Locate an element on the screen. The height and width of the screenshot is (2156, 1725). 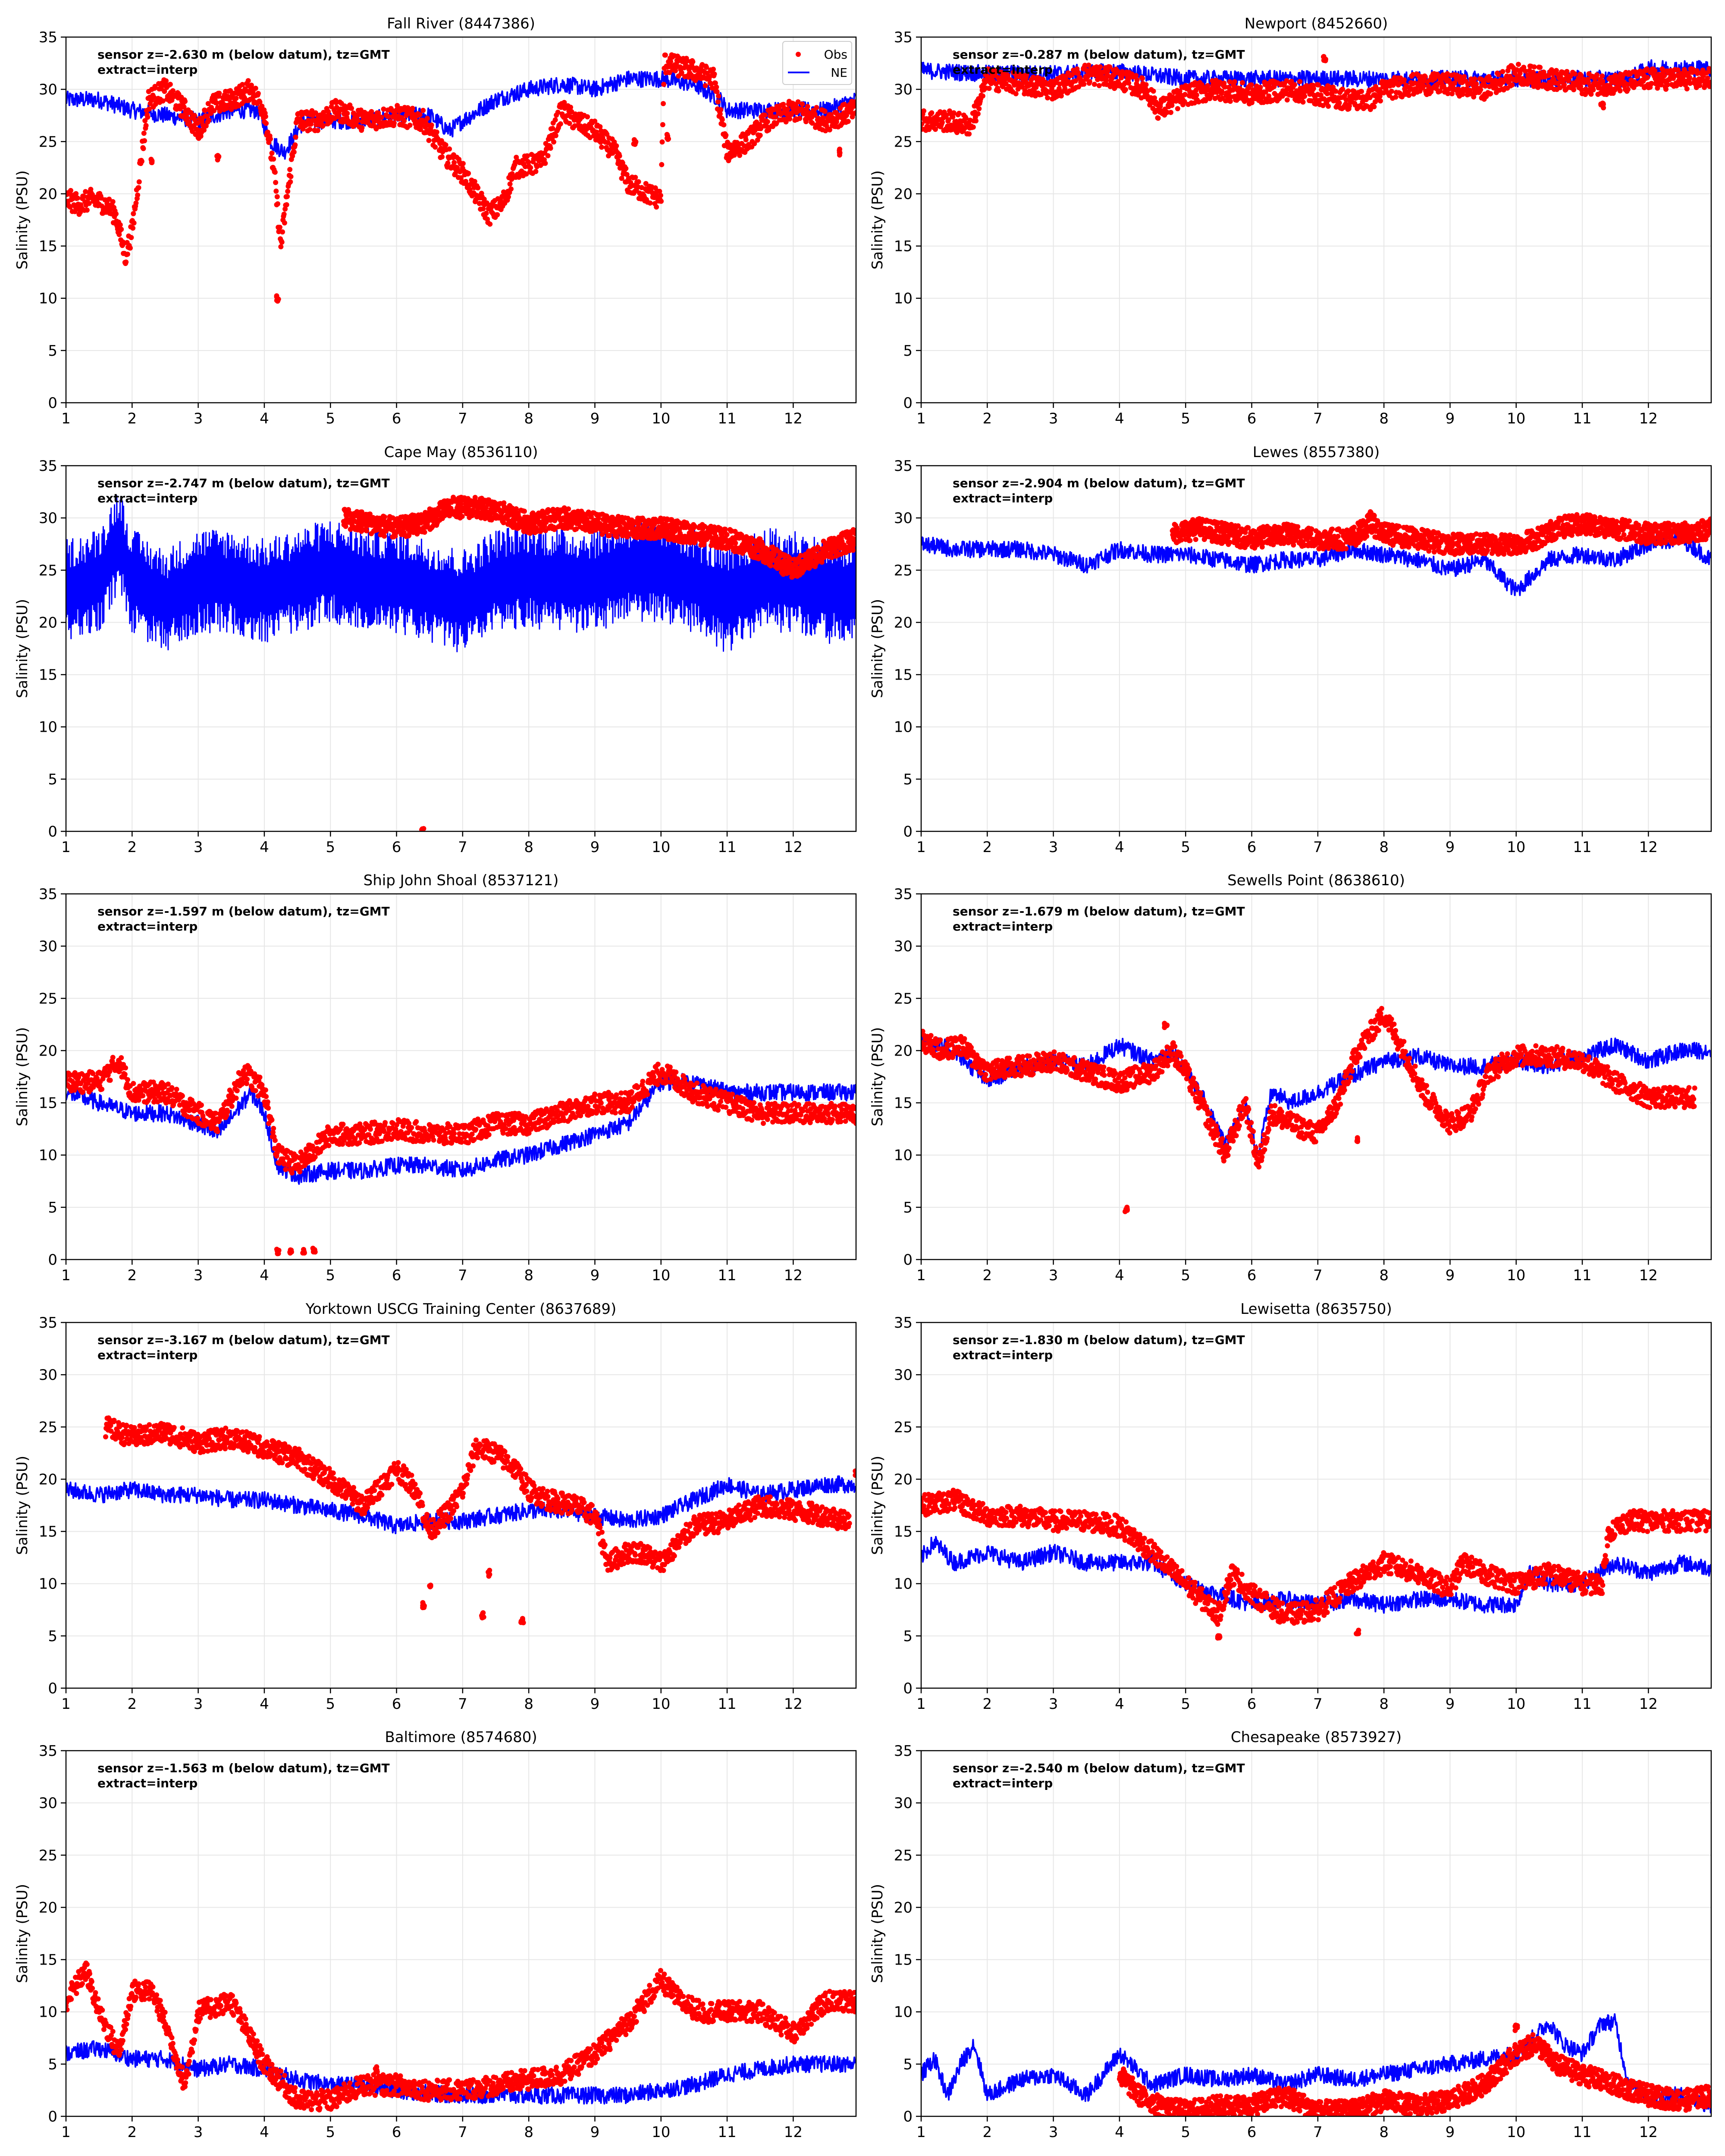
y-tick-label: 10 is located at coordinates (904, 298).